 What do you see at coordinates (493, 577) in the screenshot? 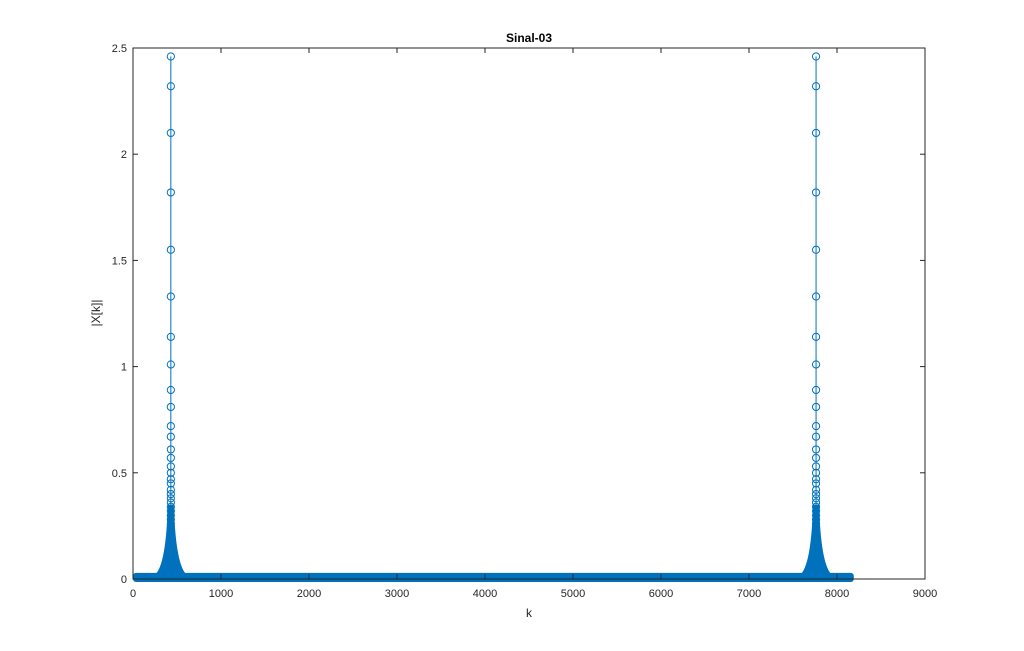
I see `baseline-markers-band` at bounding box center [493, 577].